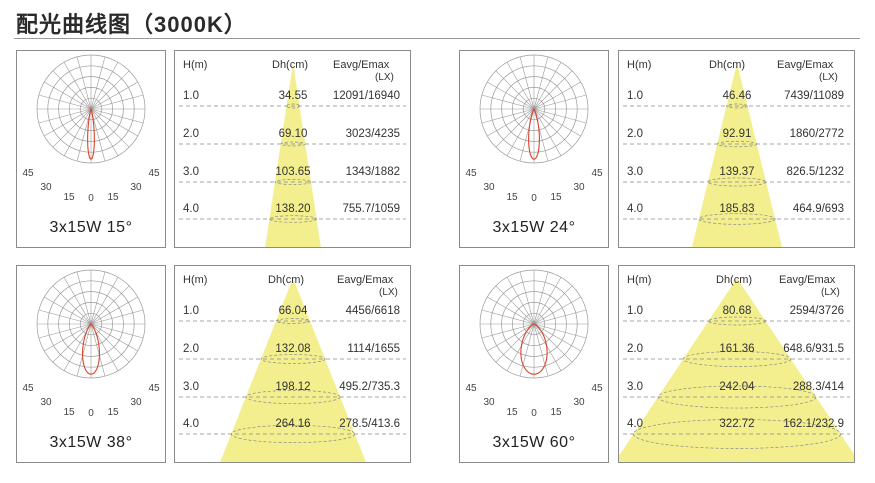 Image resolution: width=875 pixels, height=483 pixels. What do you see at coordinates (366, 96) in the screenshot?
I see `row-illuminance: 12091/16940` at bounding box center [366, 96].